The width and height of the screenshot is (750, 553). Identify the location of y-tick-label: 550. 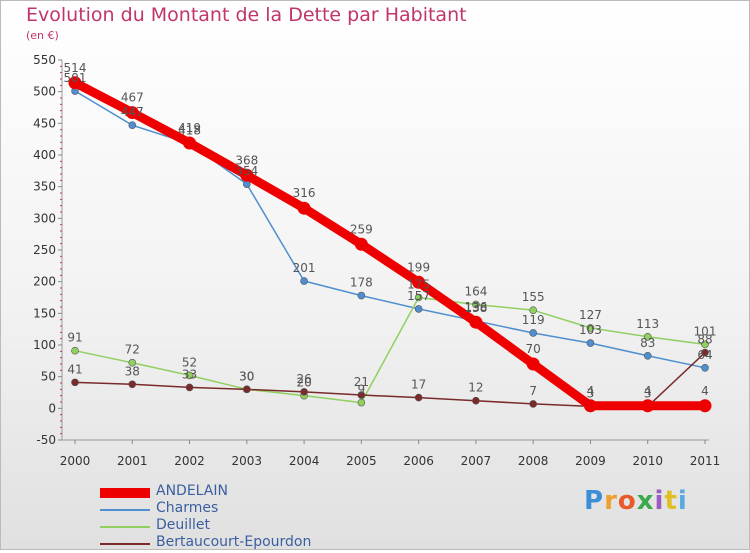
(44, 60).